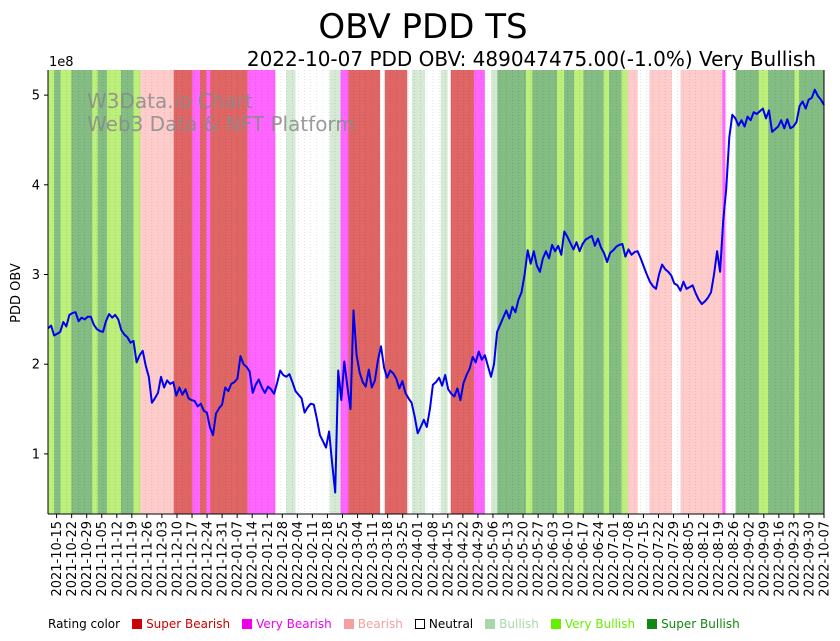 This screenshot has width=840, height=641. What do you see at coordinates (764, 559) in the screenshot?
I see `x-tick-label: 2022-09-09` at bounding box center [764, 559].